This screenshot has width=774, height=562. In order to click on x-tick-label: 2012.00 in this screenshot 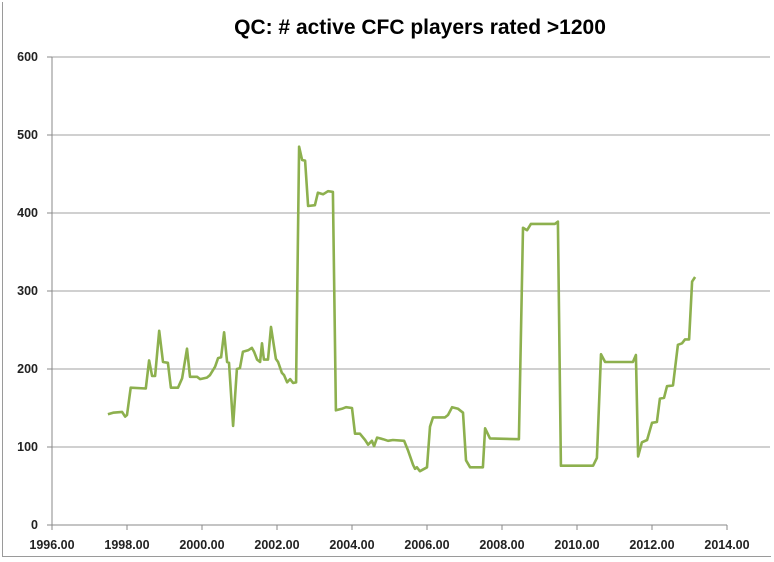, I will do `click(651, 545)`.